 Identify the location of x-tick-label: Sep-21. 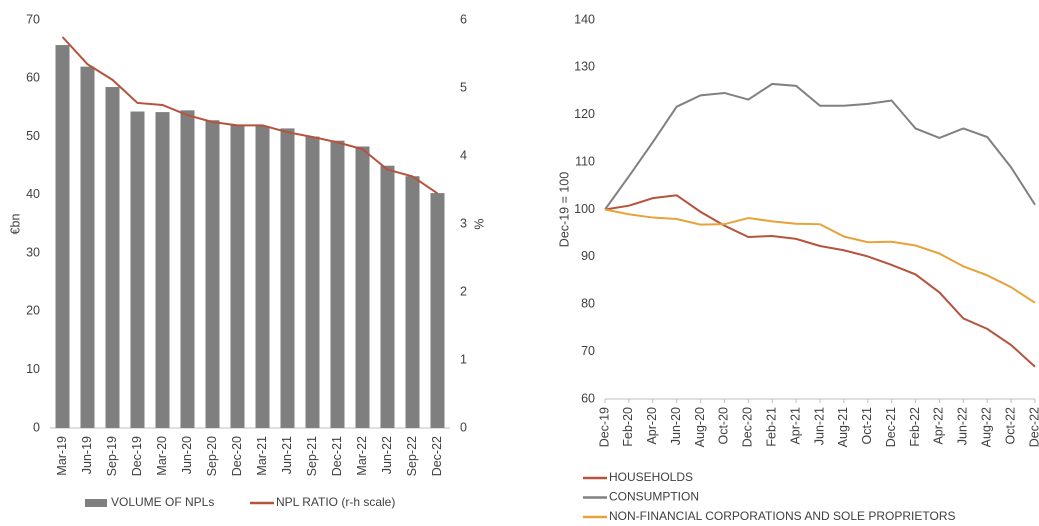
(312, 456).